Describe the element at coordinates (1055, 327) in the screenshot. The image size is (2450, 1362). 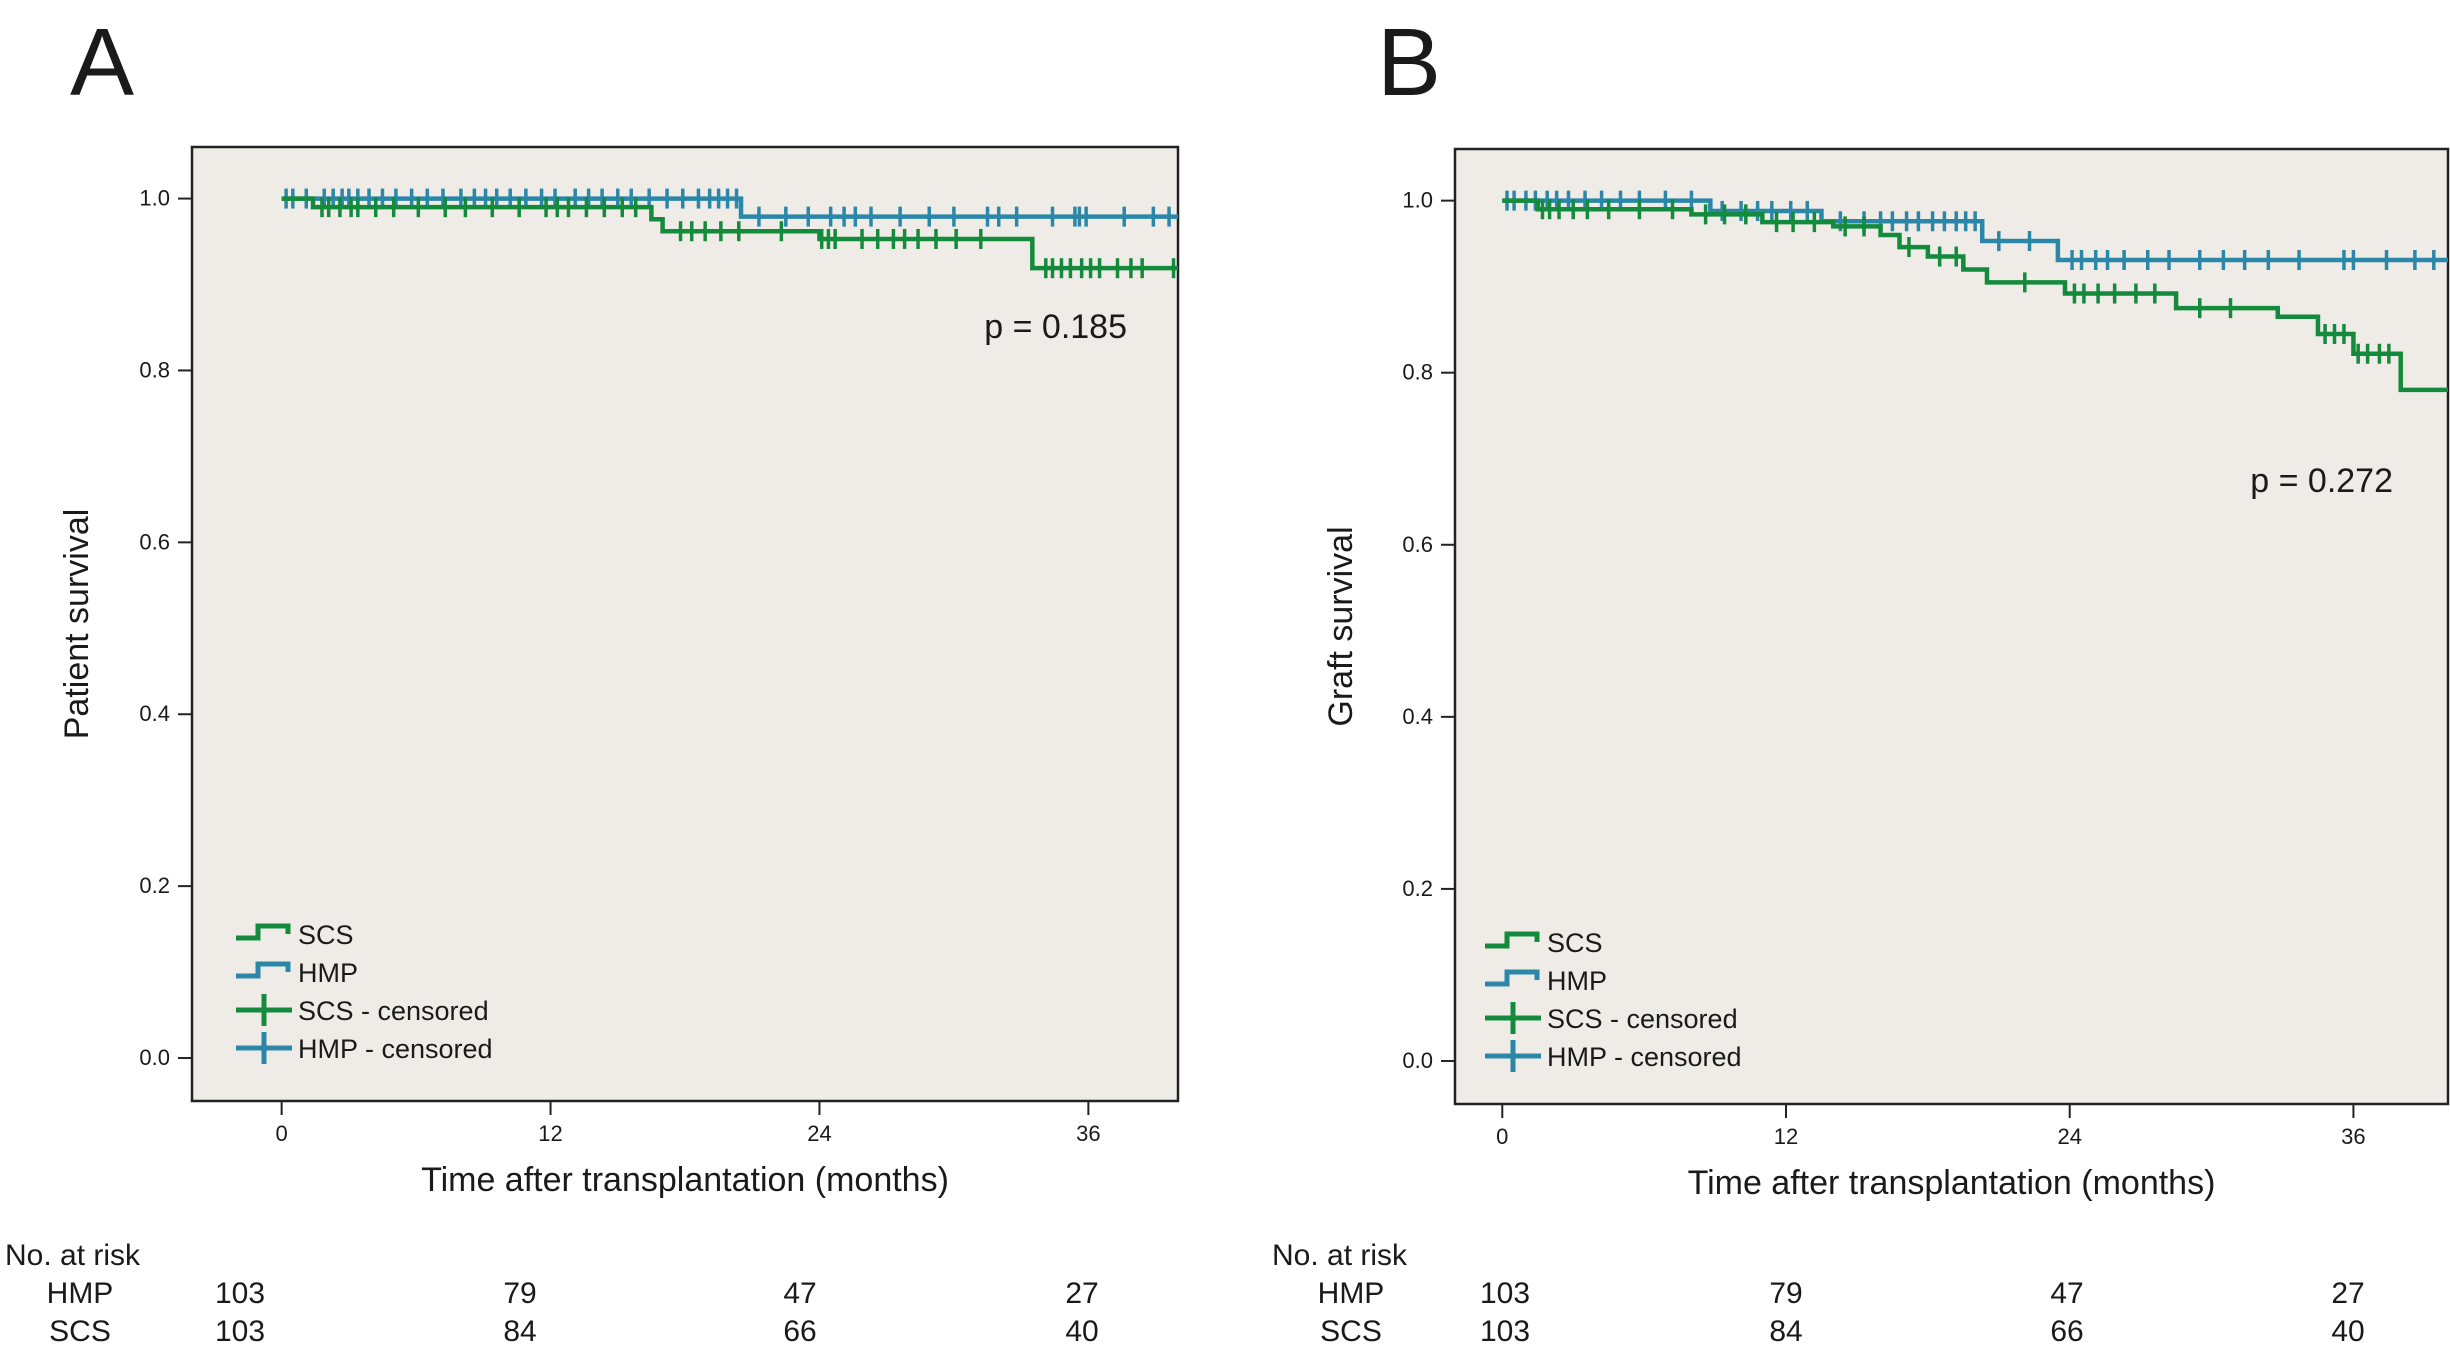
I see `p-value-annotation: p = 0.185` at that location.